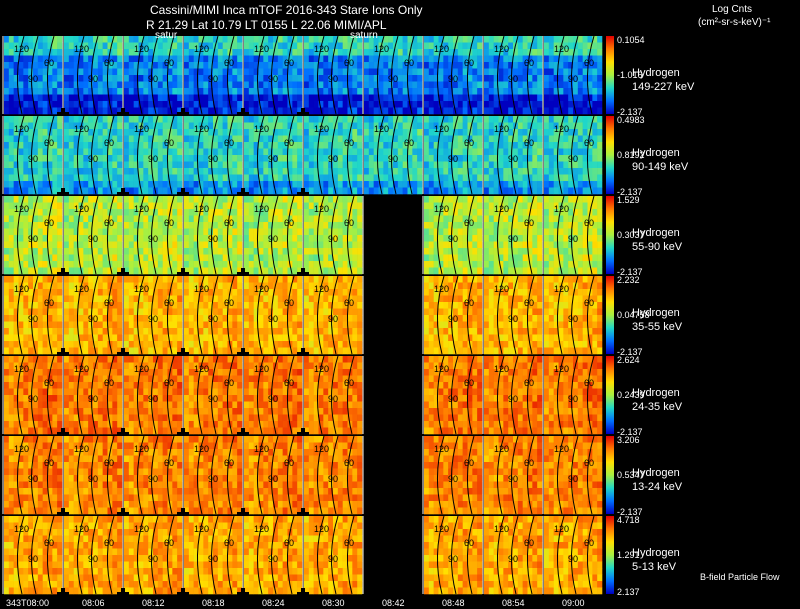  What do you see at coordinates (81, 209) in the screenshot?
I see `contour-label: 120` at bounding box center [81, 209].